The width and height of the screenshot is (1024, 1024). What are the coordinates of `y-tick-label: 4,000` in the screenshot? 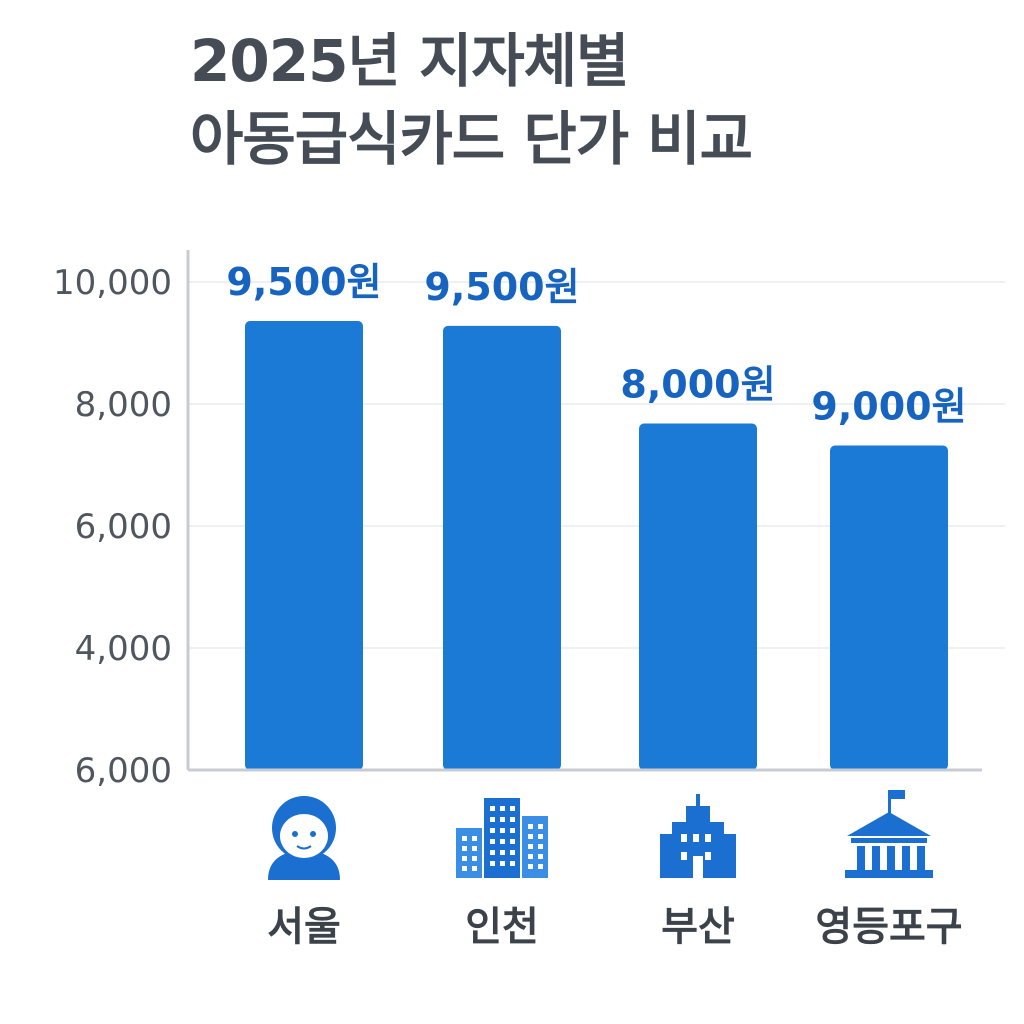 It's located at (123, 649).